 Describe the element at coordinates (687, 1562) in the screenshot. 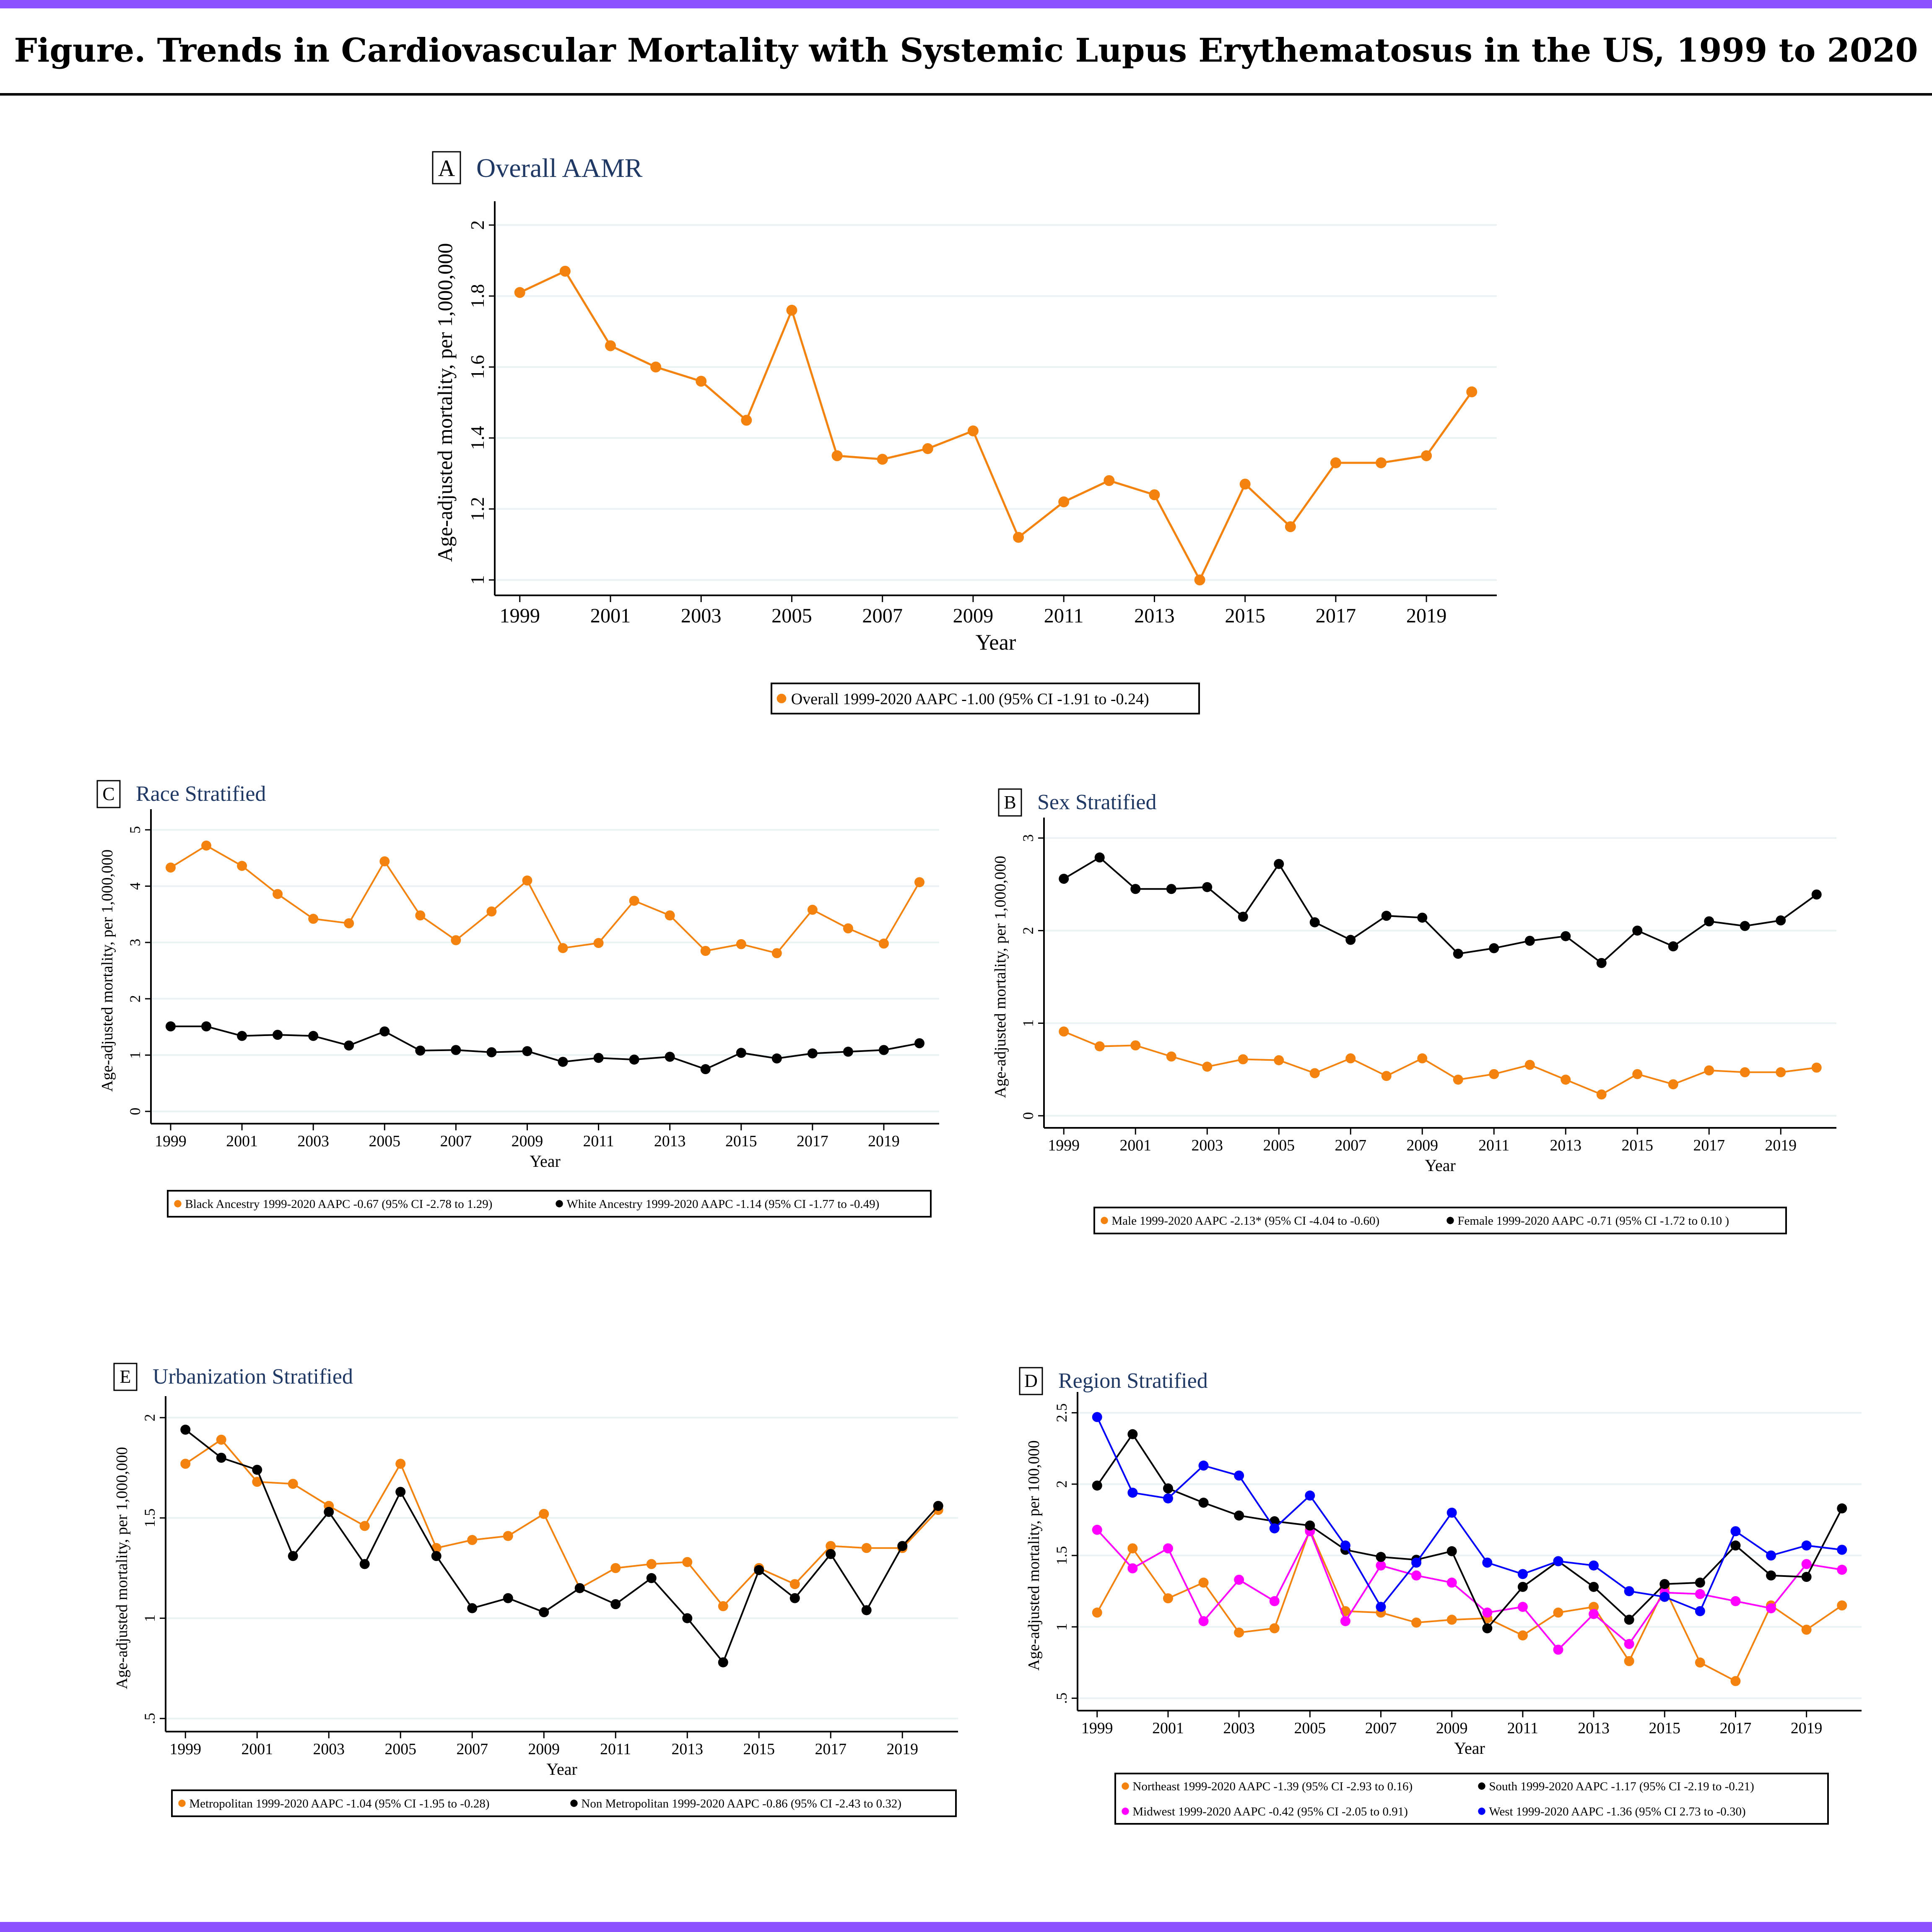

I see `data-point: 2013: 1.28` at that location.